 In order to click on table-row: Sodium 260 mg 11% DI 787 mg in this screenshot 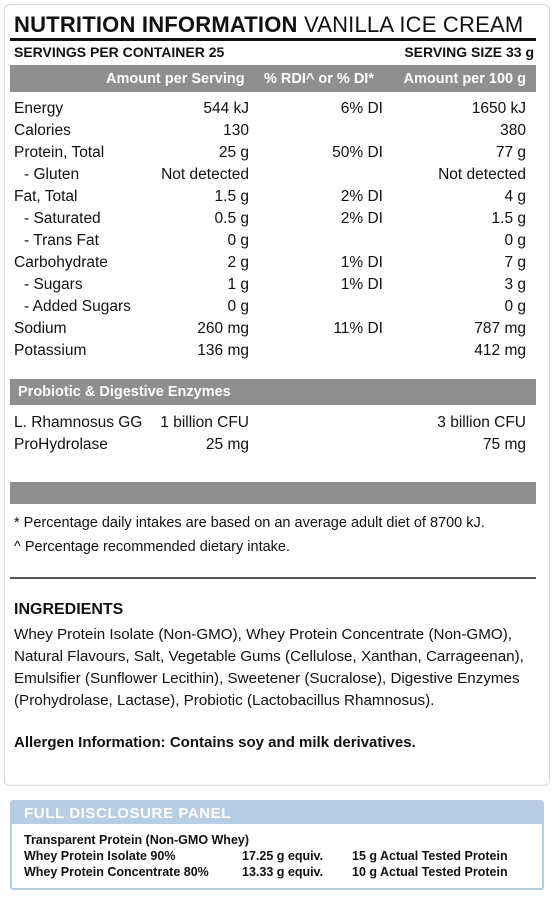, I will do `click(270, 331)`.